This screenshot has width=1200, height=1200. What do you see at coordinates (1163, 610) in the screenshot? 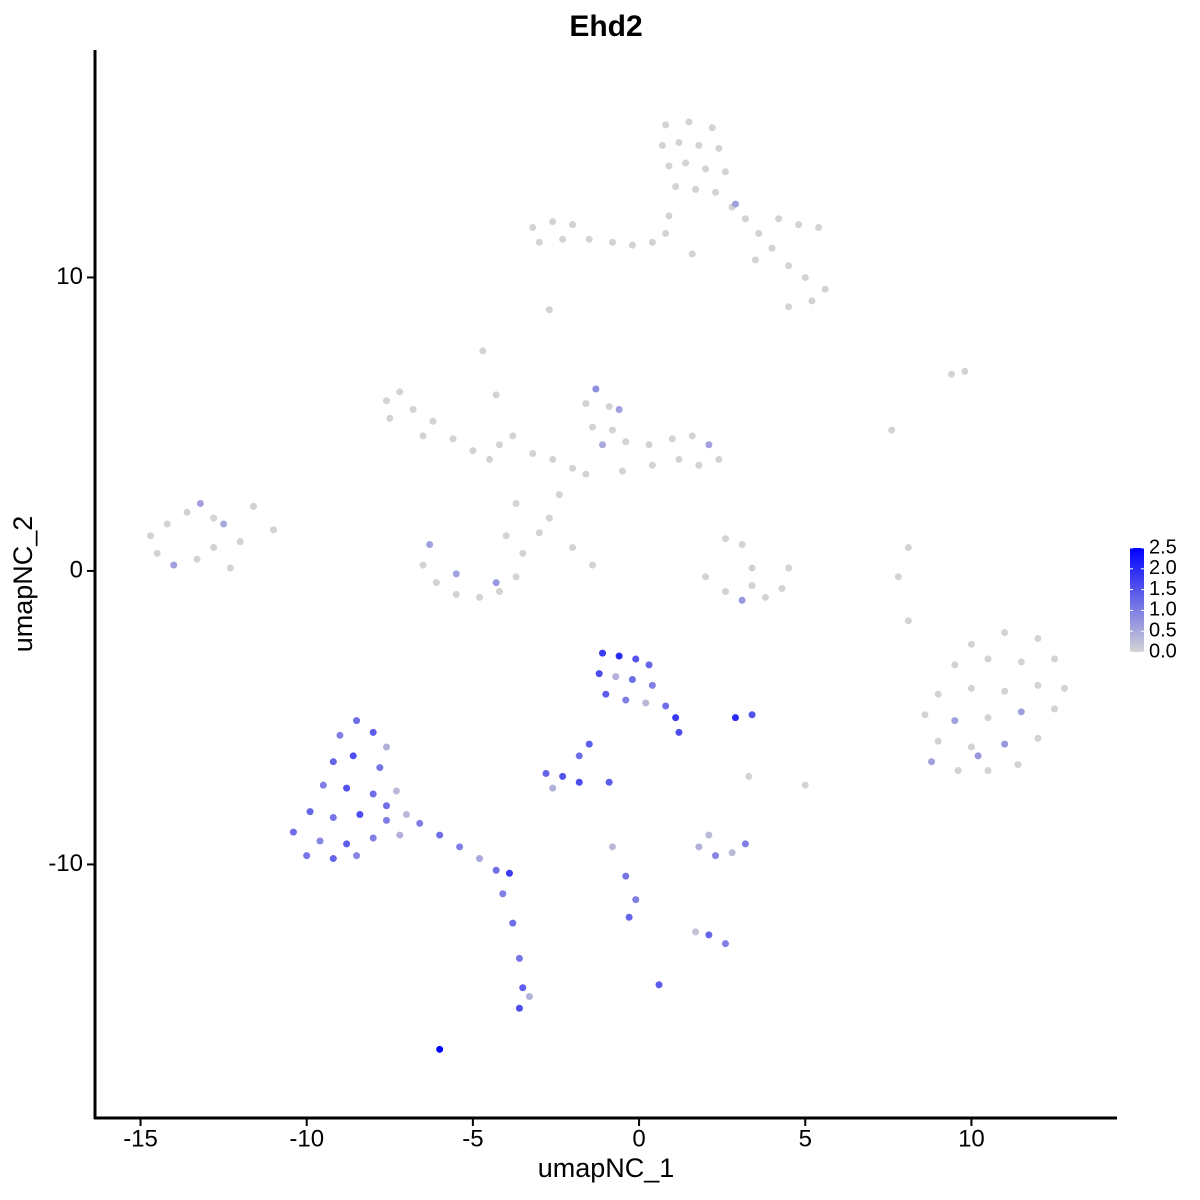
I see `colorbar-label: 1.0` at bounding box center [1163, 610].